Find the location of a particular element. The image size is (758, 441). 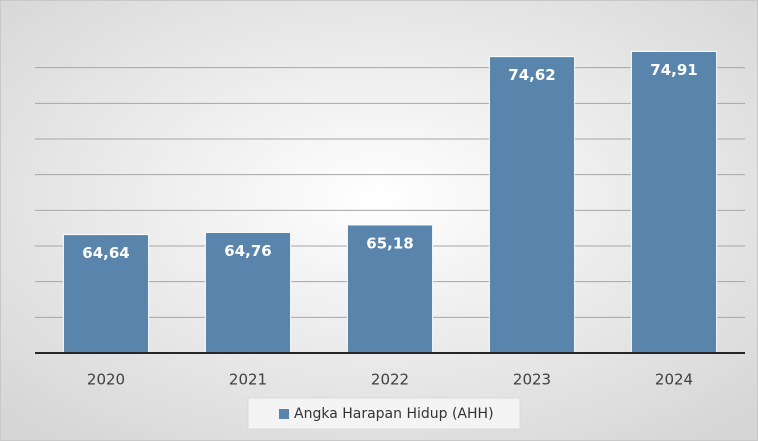

x-tick-label: 2020 is located at coordinates (106, 380).